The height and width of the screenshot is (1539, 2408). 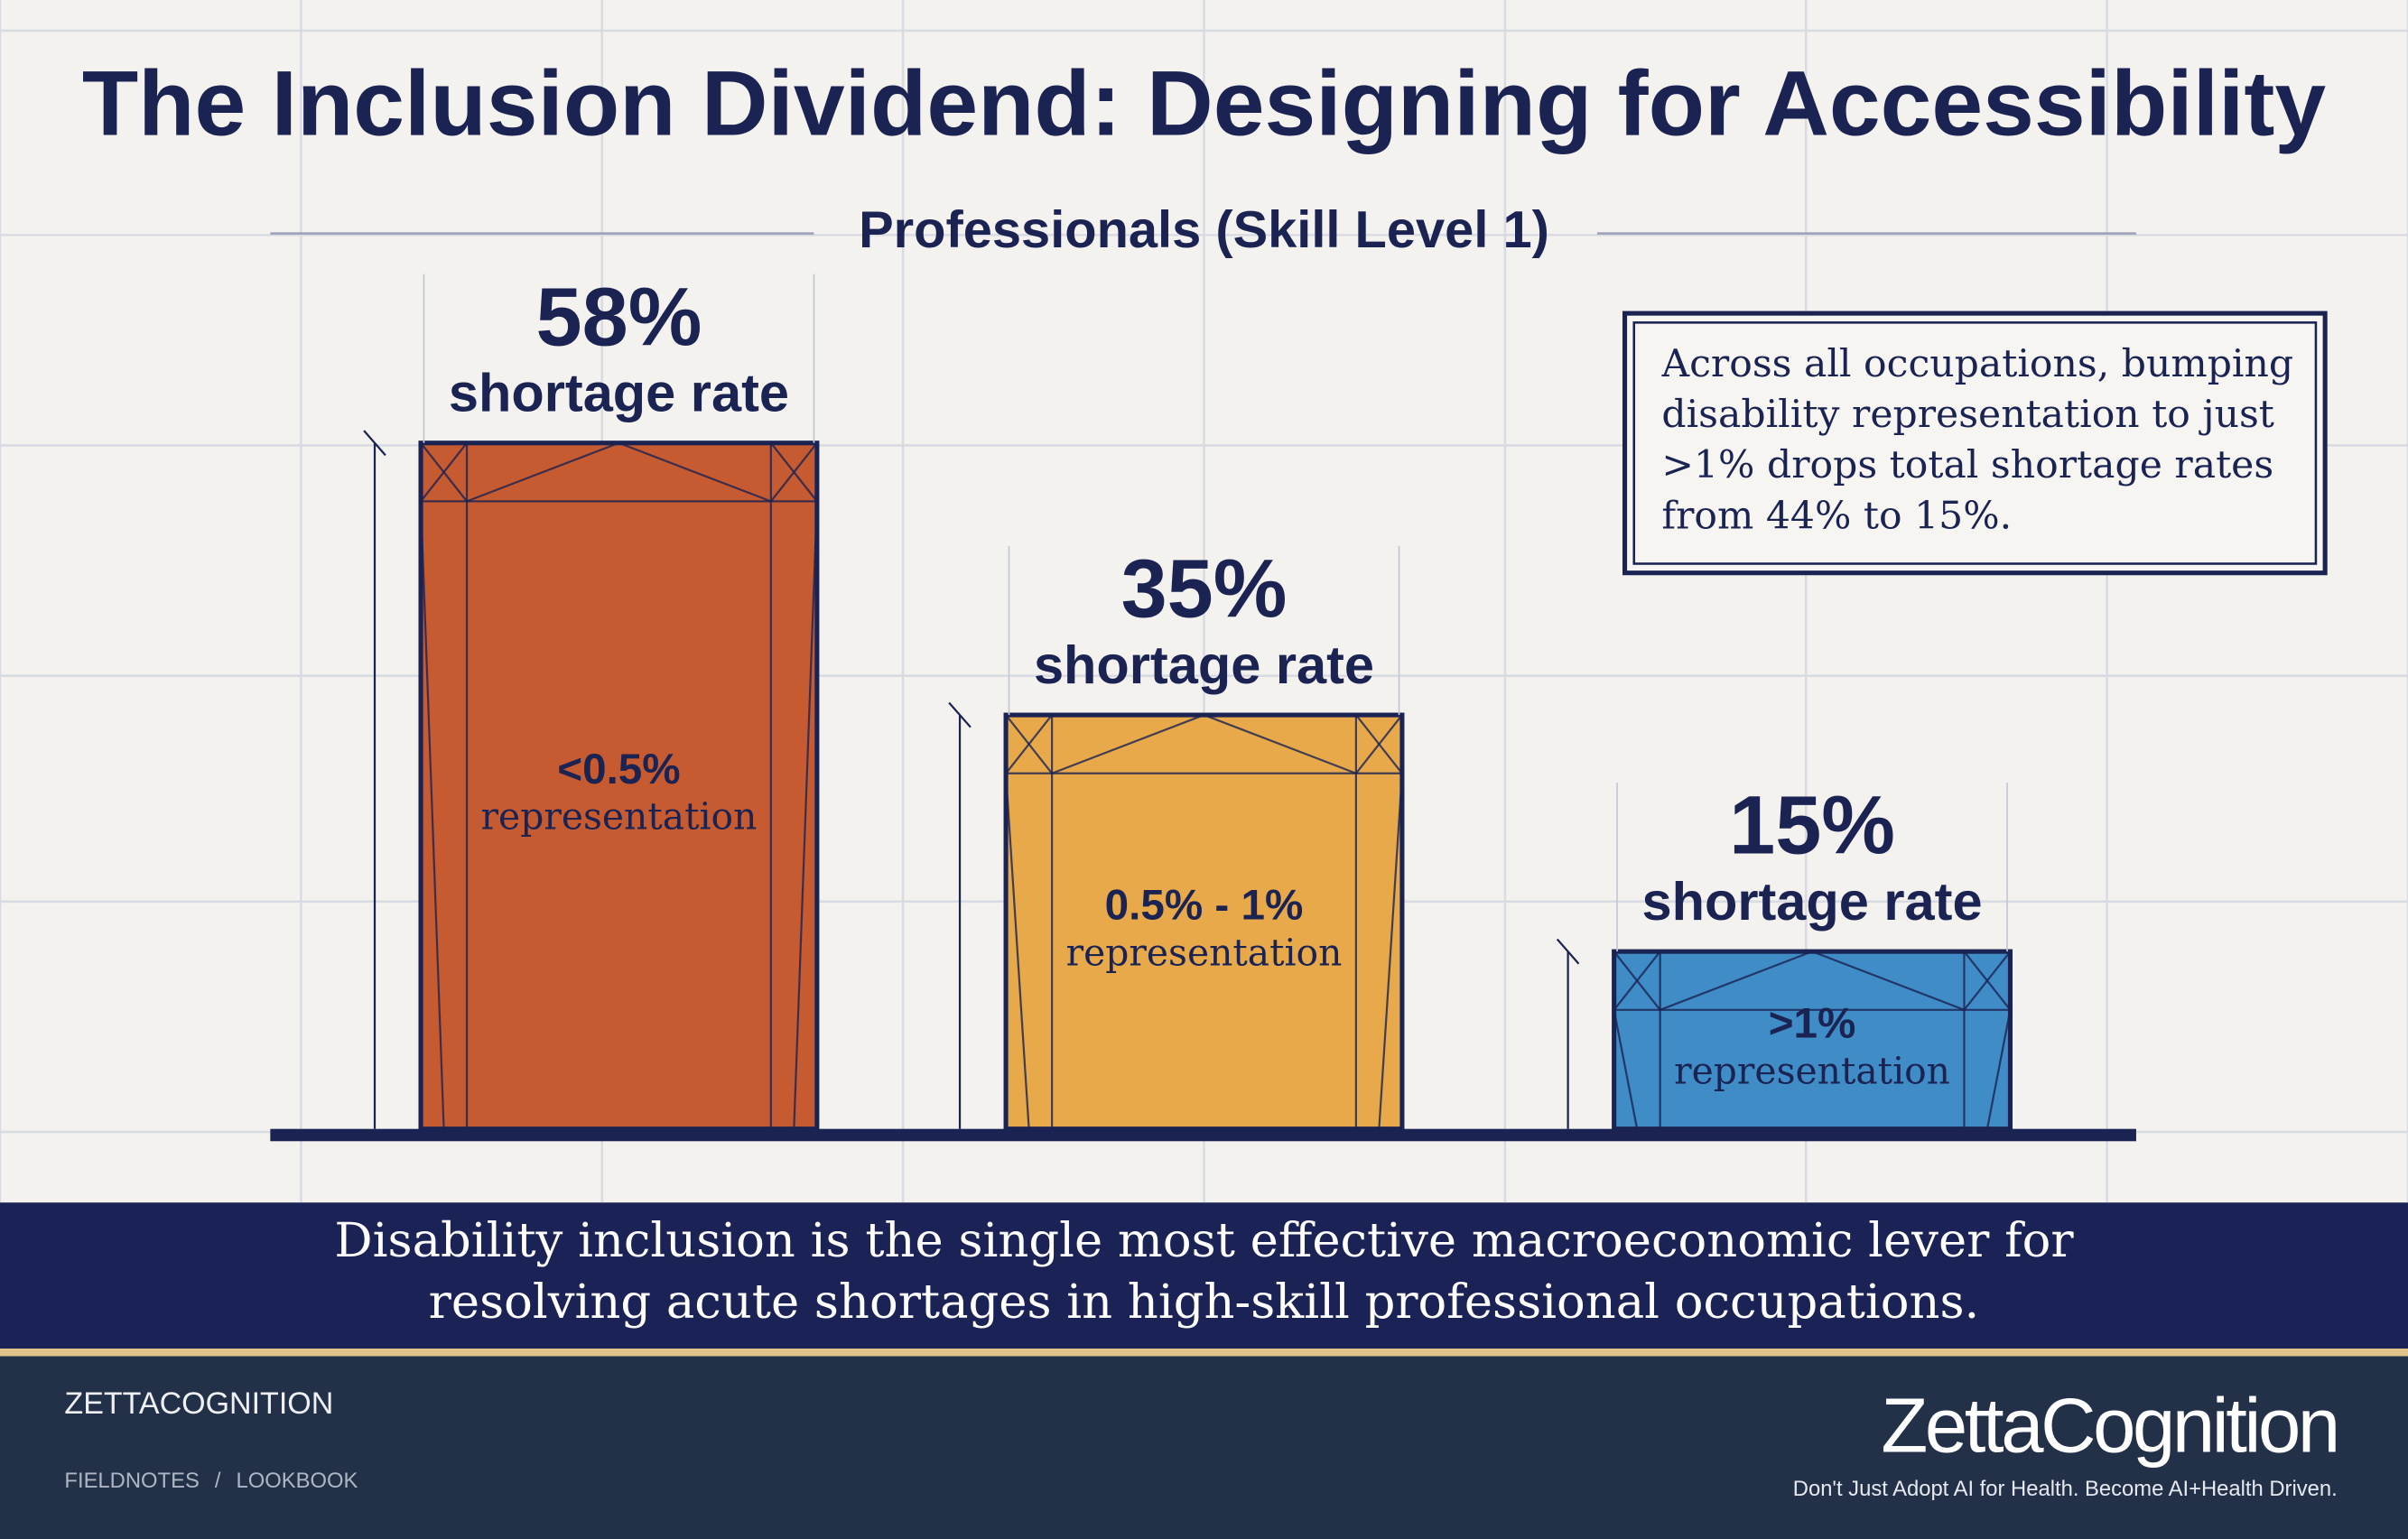 I want to click on value-label: 15%, so click(x=1812, y=826).